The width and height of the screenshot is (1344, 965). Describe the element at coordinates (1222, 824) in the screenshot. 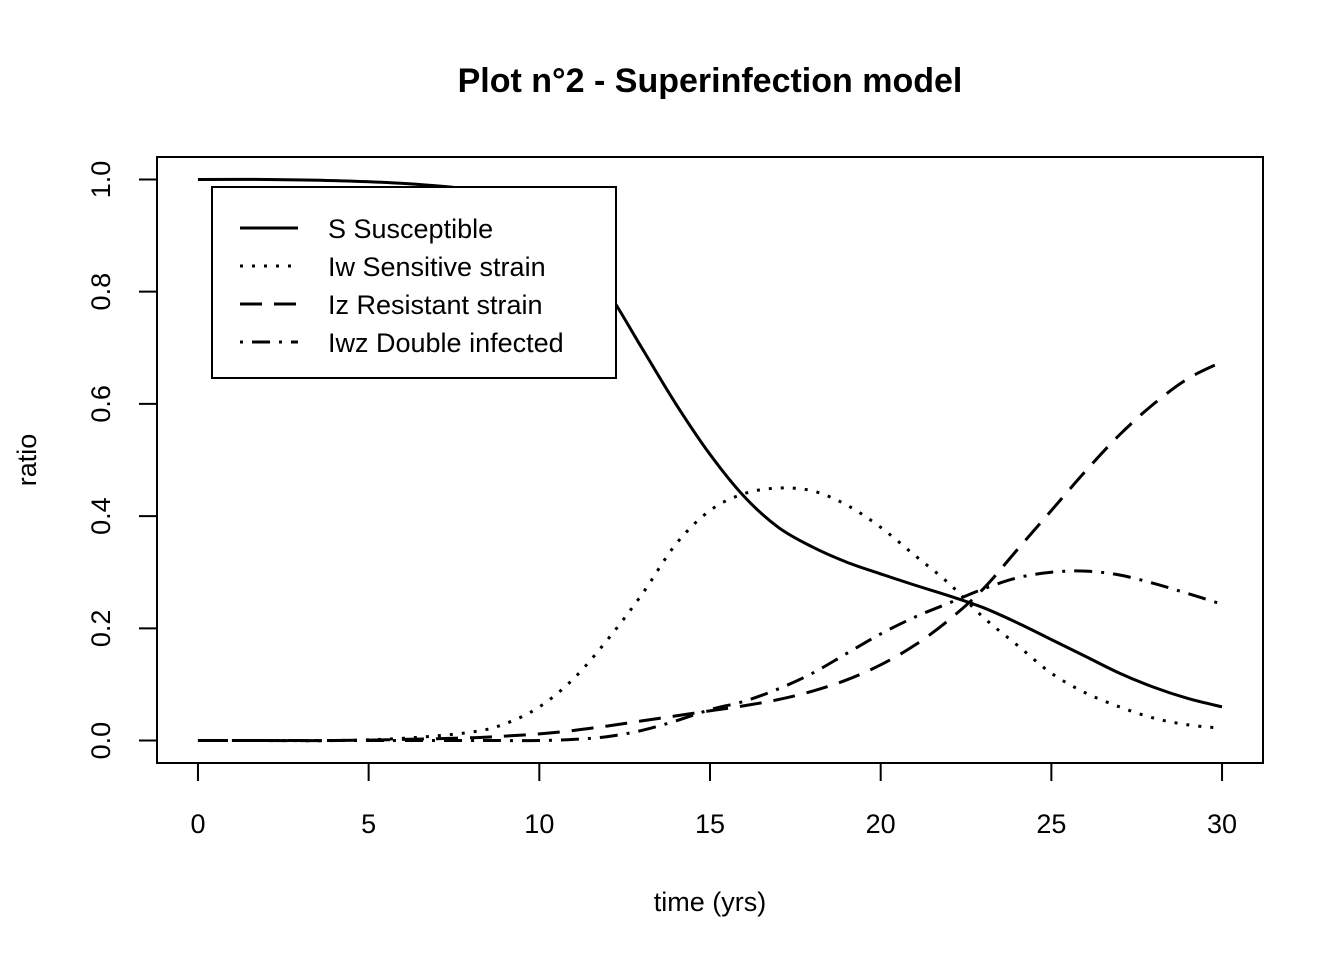

I see `x-tick-label: 30` at that location.